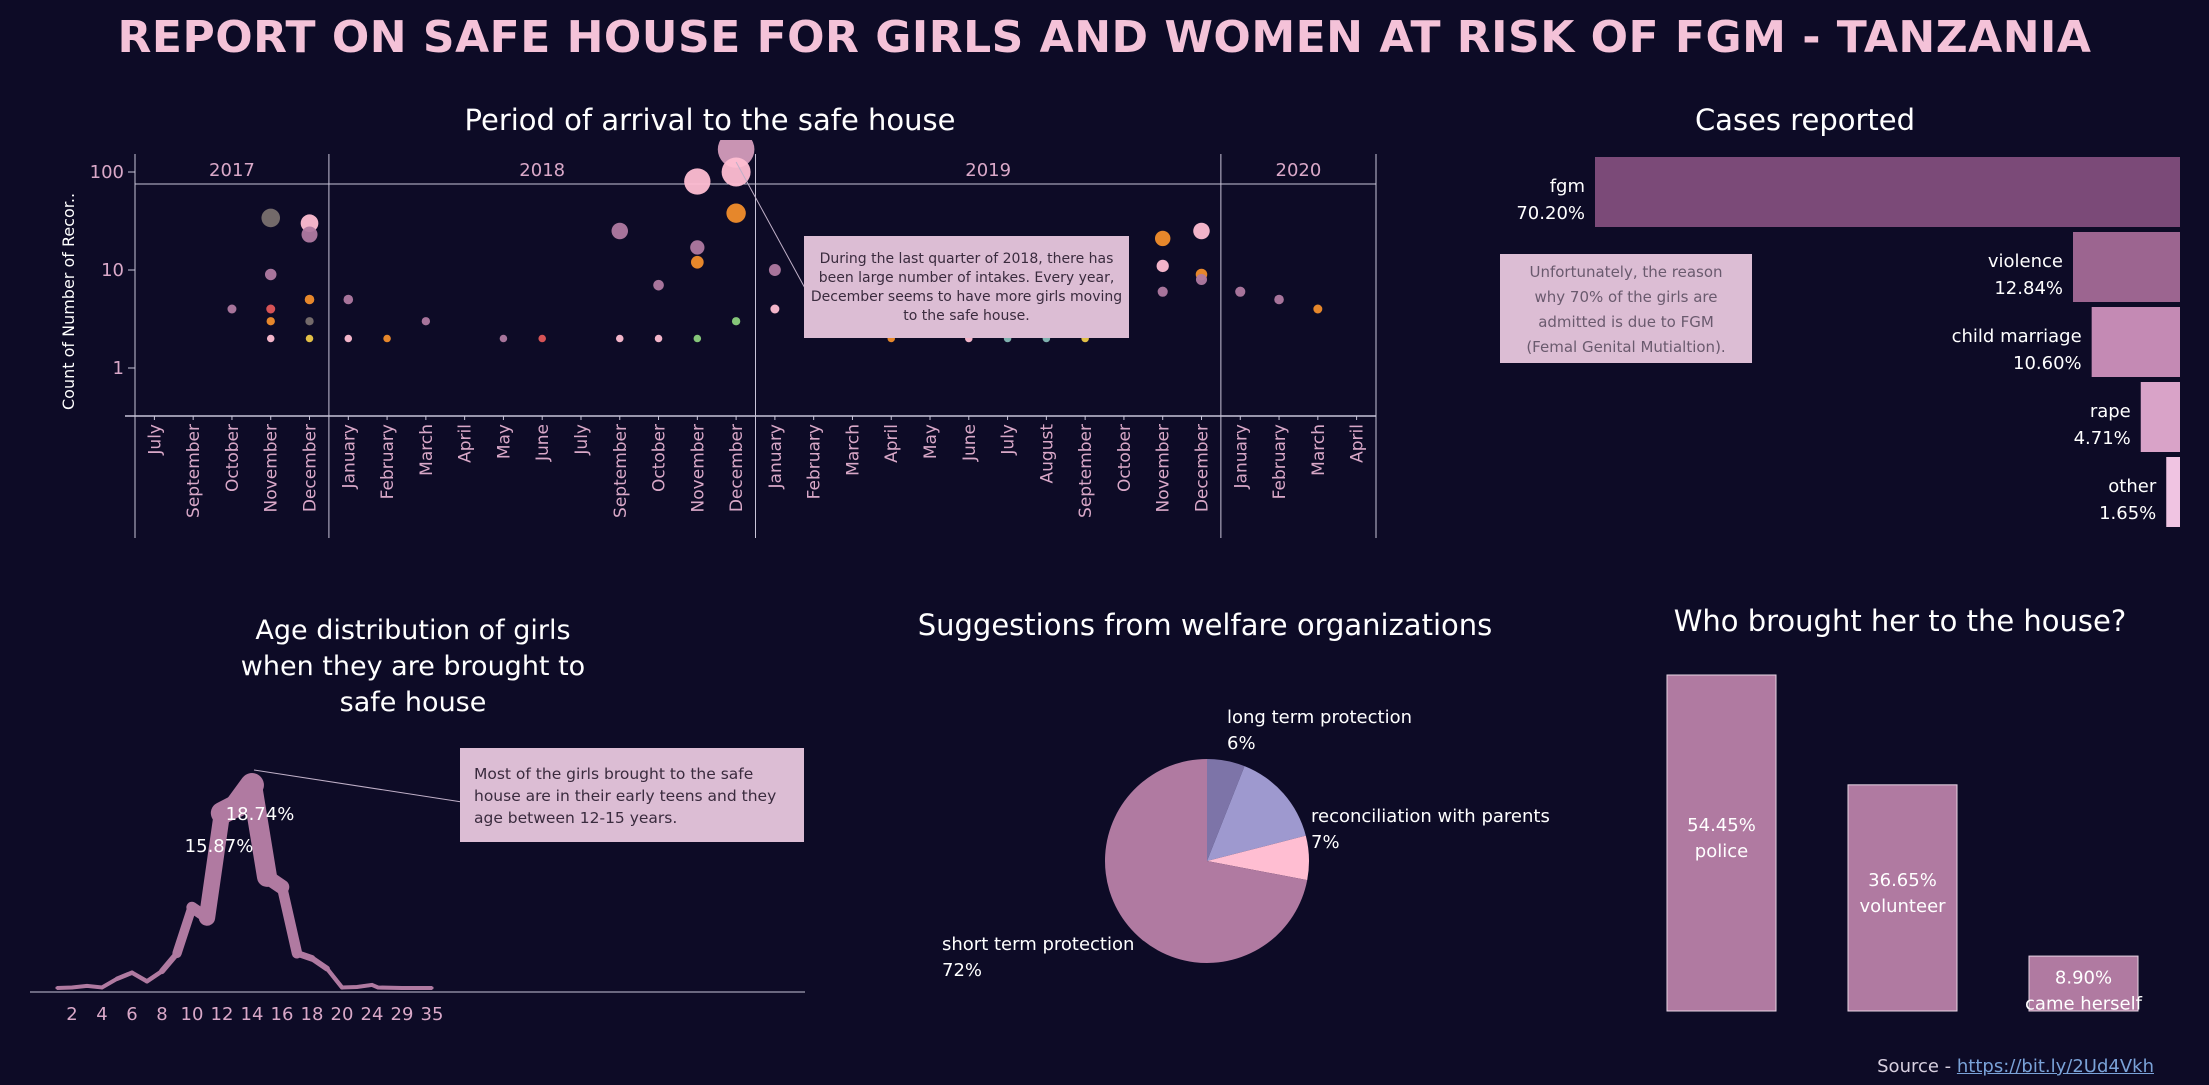  What do you see at coordinates (1805, 120) in the screenshot?
I see `cases-chart-title: Cases reported` at bounding box center [1805, 120].